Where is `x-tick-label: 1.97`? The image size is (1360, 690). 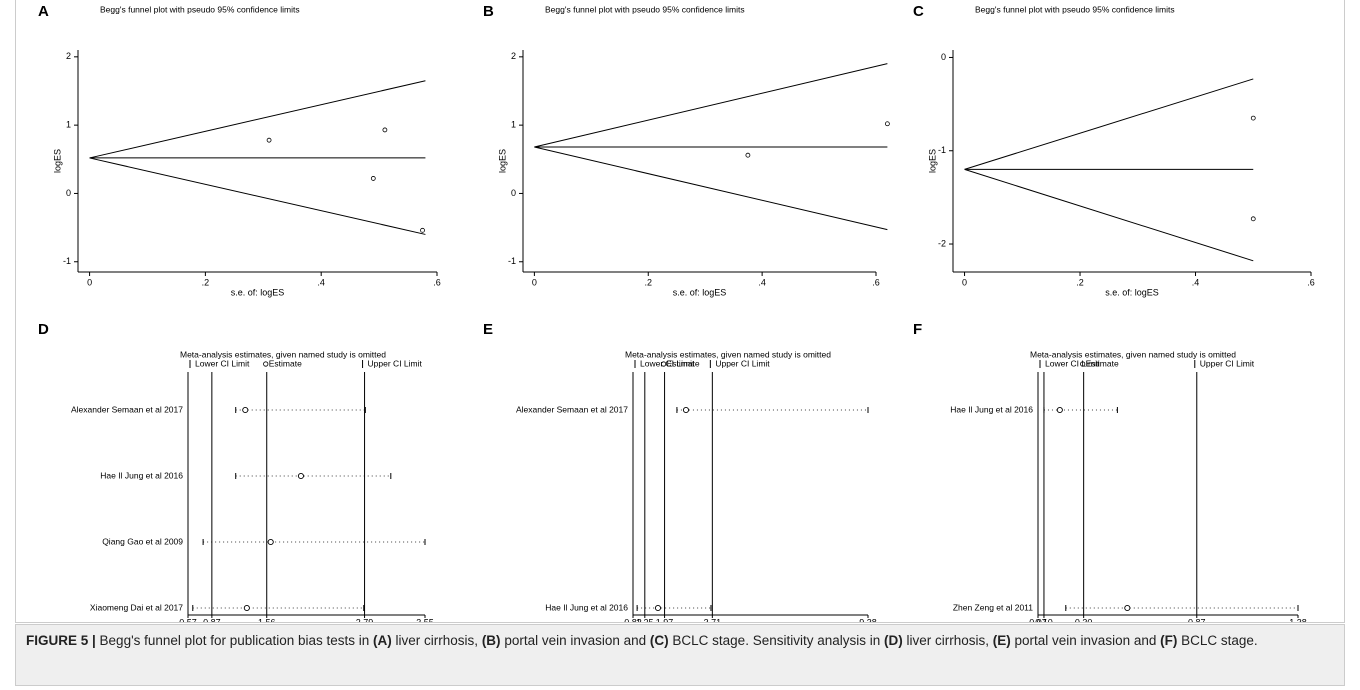 x-tick-label: 1.97 is located at coordinates (665, 619).